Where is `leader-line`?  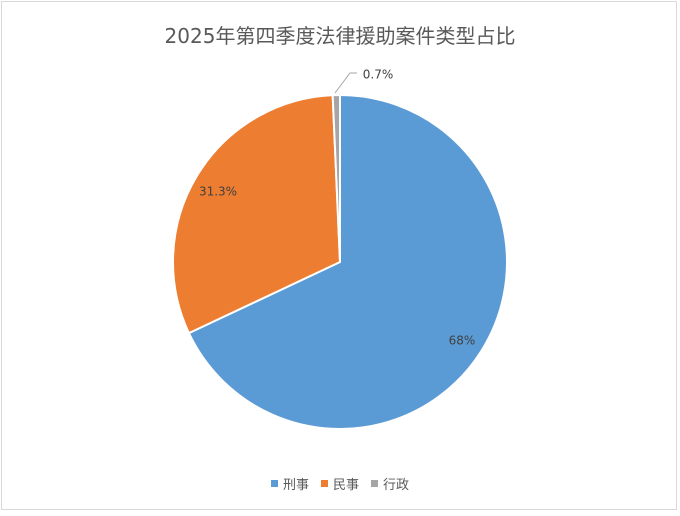
leader-line is located at coordinates (345, 83).